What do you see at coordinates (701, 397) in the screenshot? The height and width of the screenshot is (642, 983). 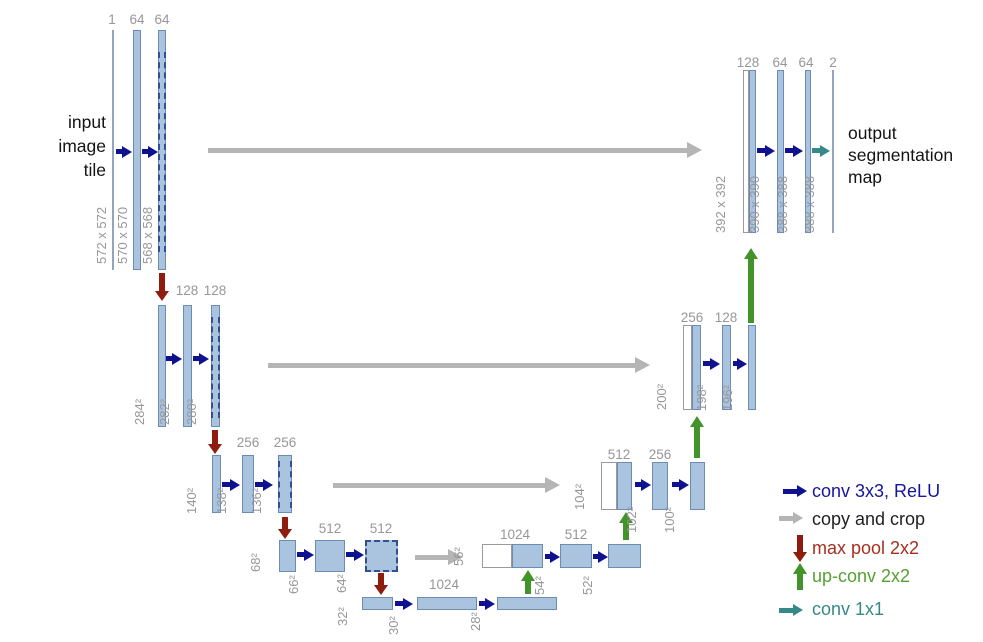 I see `dim-label: 198²` at bounding box center [701, 397].